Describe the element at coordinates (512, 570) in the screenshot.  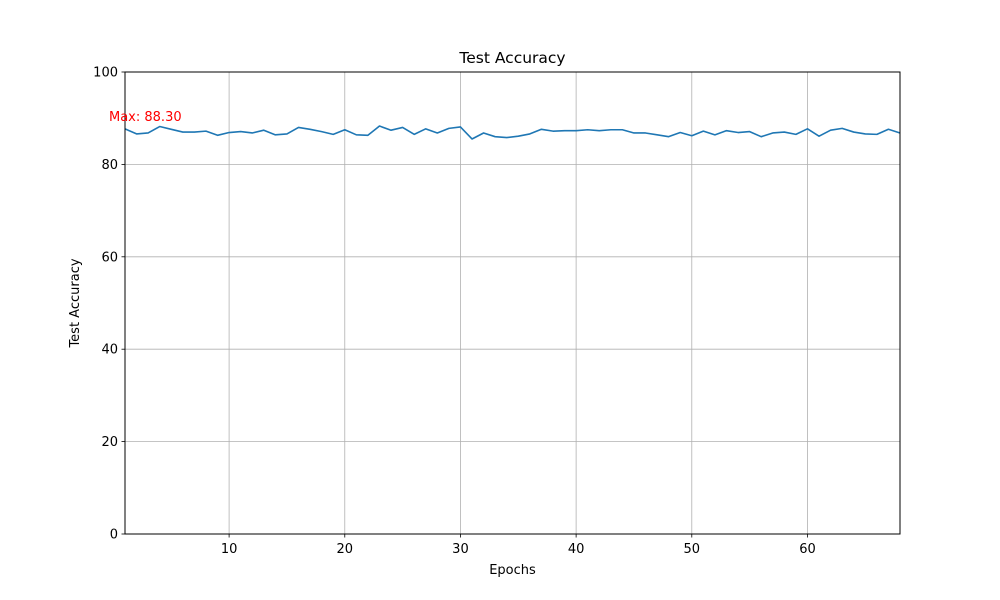
I see `x-axis-label: Epochs` at that location.